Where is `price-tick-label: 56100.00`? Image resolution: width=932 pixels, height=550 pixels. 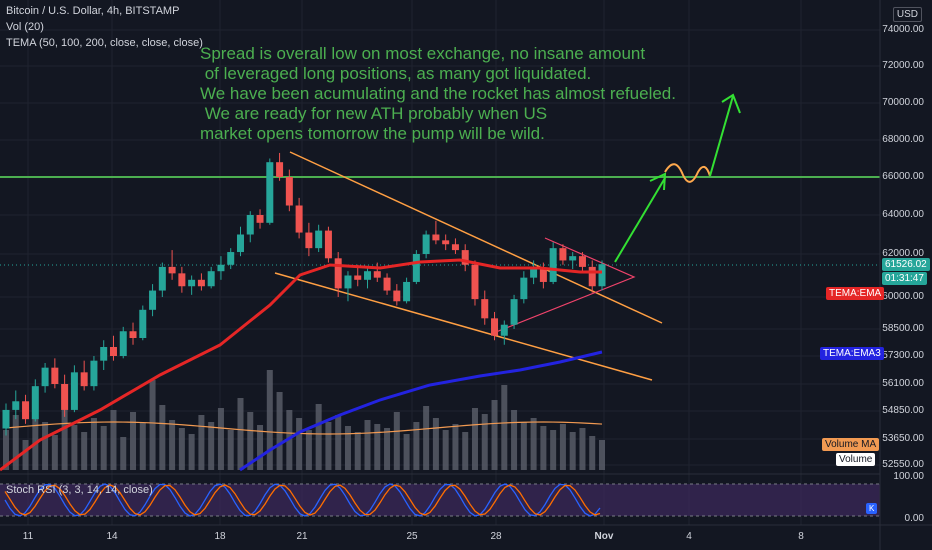 price-tick-label: 56100.00 is located at coordinates (903, 383).